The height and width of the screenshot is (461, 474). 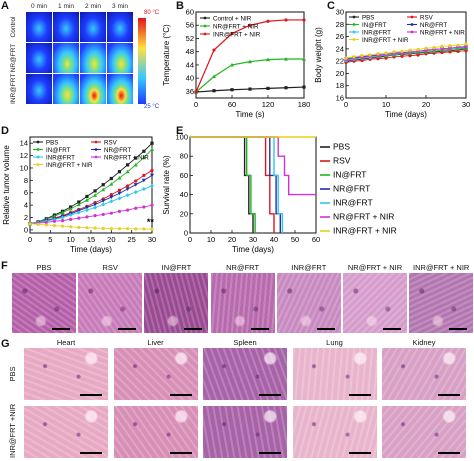 What do you see at coordinates (26, 205) in the screenshot?
I see `y-tick-label: 4` at bounding box center [26, 205].